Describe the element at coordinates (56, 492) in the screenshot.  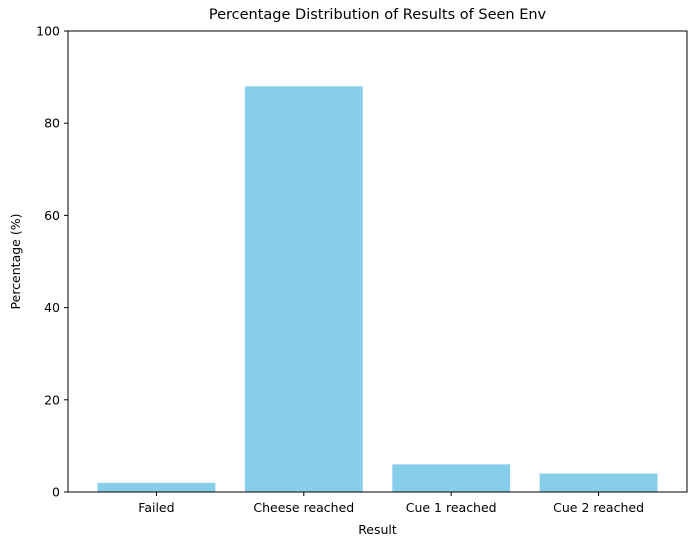
I see `y-tick-label: 0` at that location.